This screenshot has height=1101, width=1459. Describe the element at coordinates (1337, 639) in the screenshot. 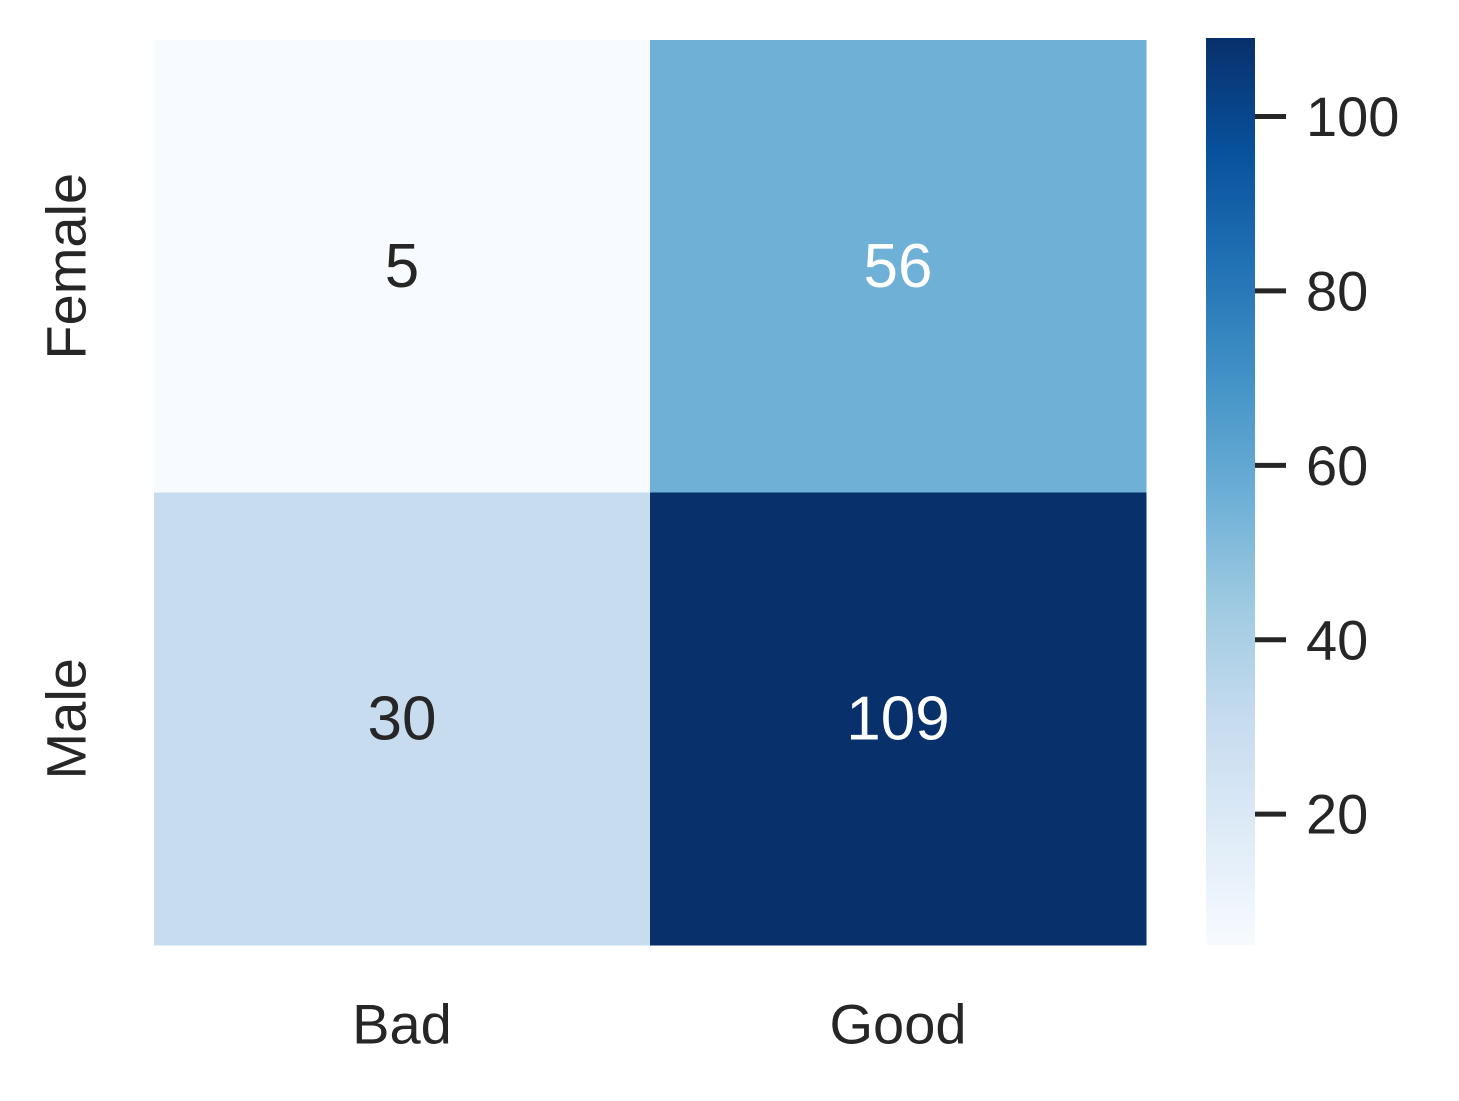

I see `colorbar-tick-label: 40` at that location.